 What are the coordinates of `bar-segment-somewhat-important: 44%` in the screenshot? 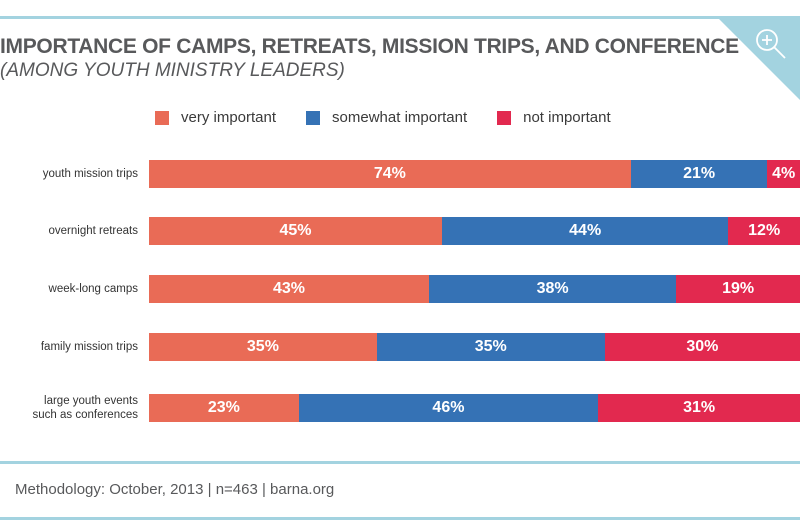 It's located at (585, 231).